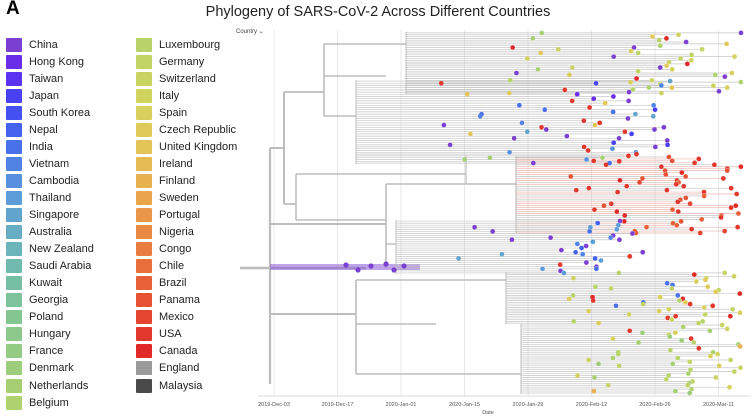 Image resolution: width=756 pixels, height=420 pixels. I want to click on legend-item: Mexico, so click(165, 317).